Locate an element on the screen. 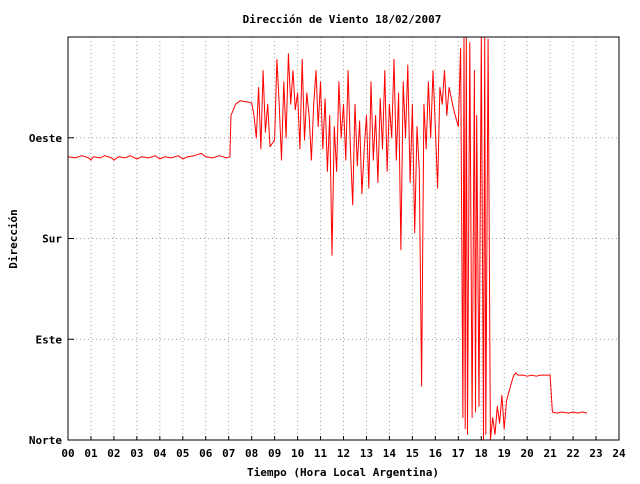  x-tick-label: 08 is located at coordinates (251, 453).